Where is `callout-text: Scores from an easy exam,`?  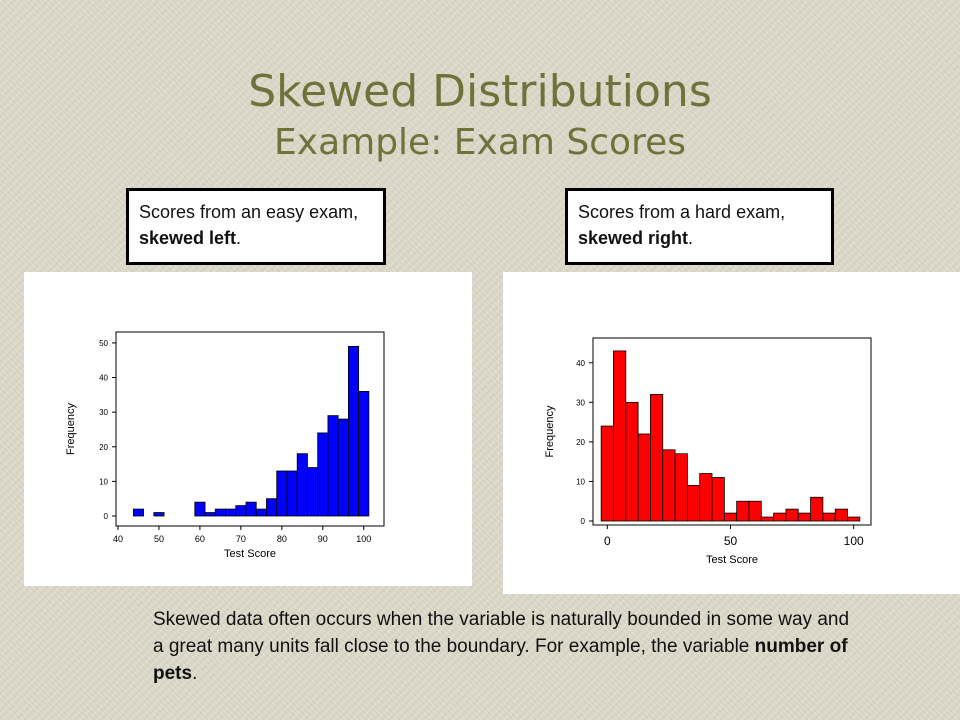 callout-text: Scores from an easy exam, is located at coordinates (249, 212).